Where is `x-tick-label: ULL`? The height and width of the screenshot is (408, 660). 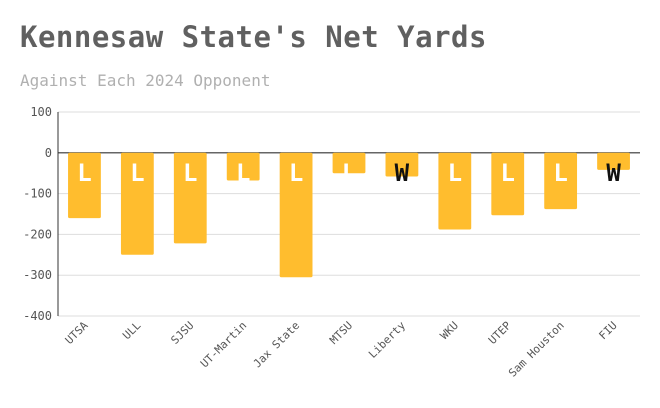 x-tick-label: ULL is located at coordinates (132, 331).